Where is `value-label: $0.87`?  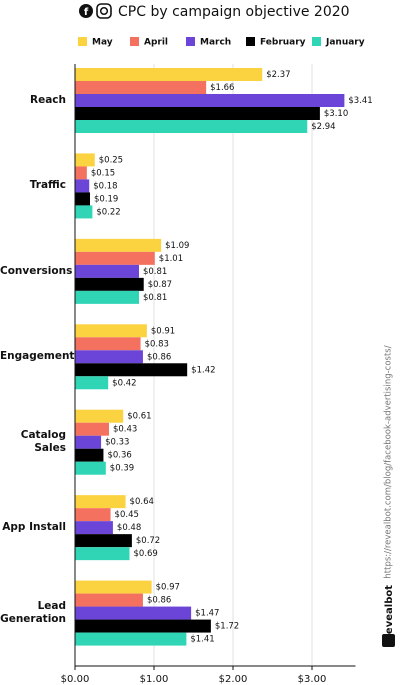
value-label: $0.87 is located at coordinates (160, 285).